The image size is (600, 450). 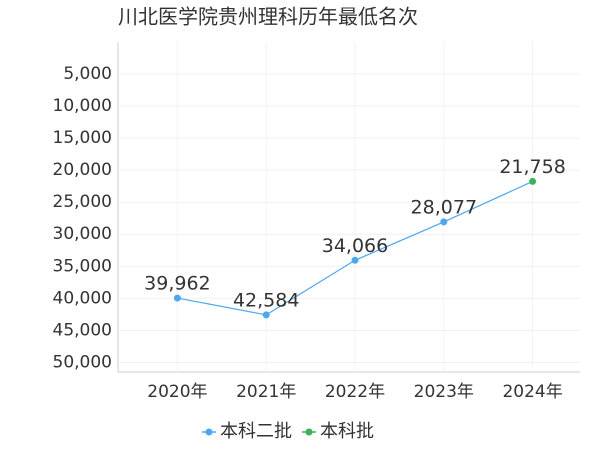 What do you see at coordinates (82, 170) in the screenshot?
I see `y-tick-label: 20,000` at bounding box center [82, 170].